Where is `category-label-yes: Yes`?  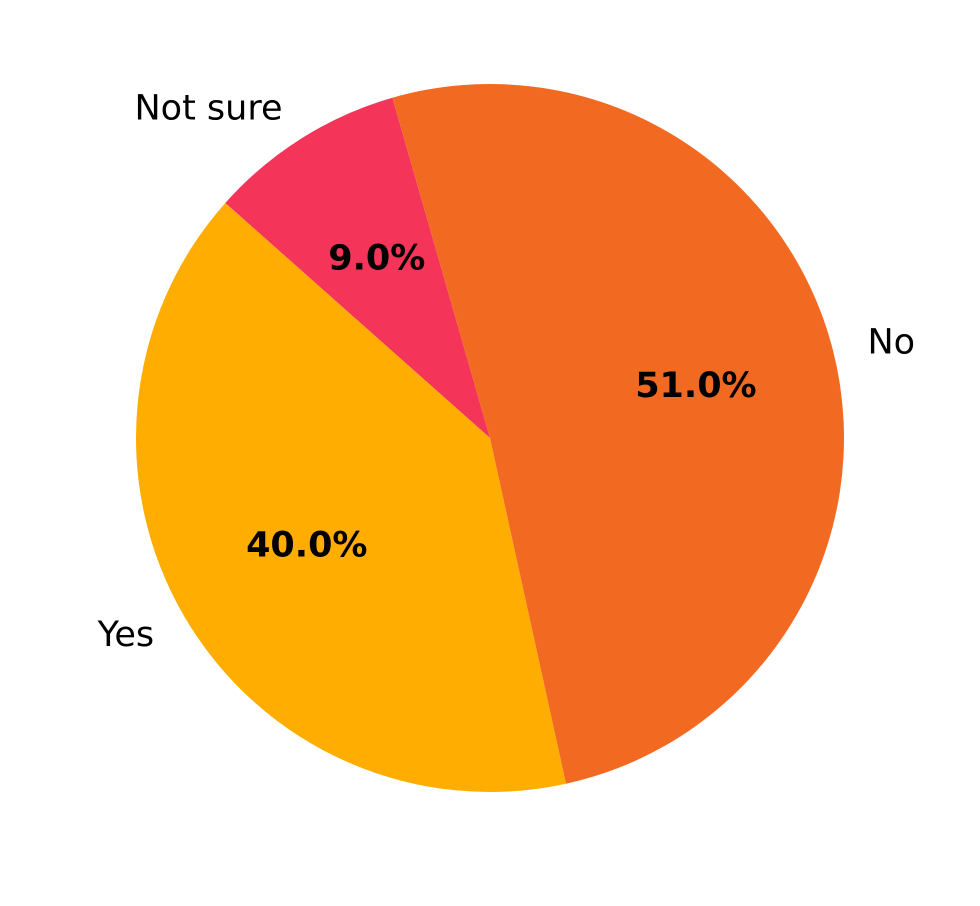 category-label-yes: Yes is located at coordinates (126, 635).